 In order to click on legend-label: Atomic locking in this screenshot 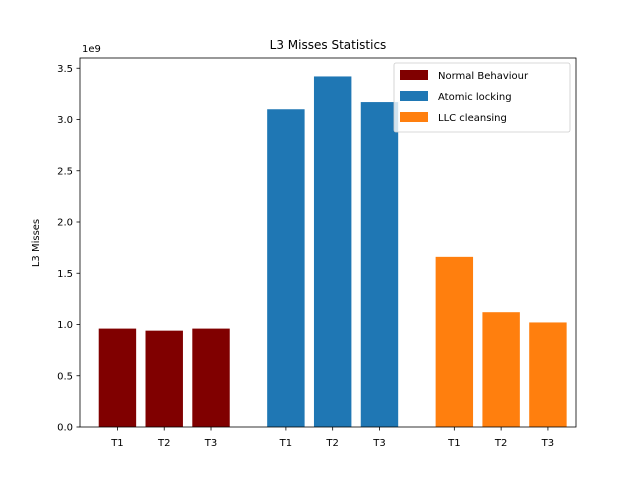, I will do `click(475, 97)`.